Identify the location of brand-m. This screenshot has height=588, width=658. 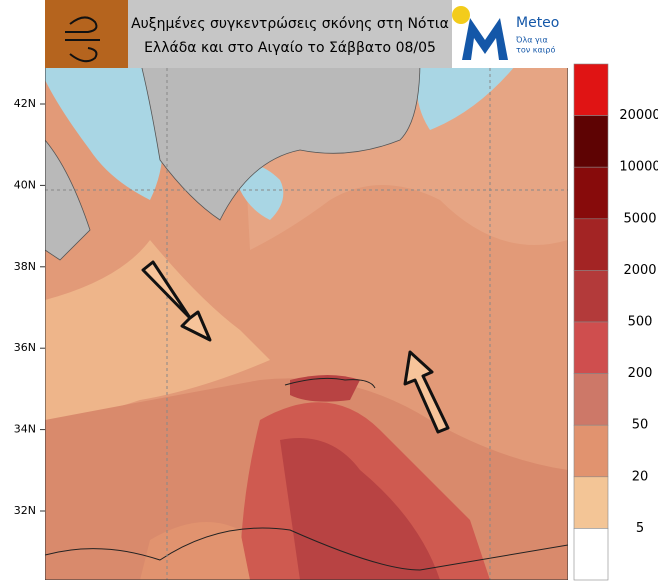
(485, 39).